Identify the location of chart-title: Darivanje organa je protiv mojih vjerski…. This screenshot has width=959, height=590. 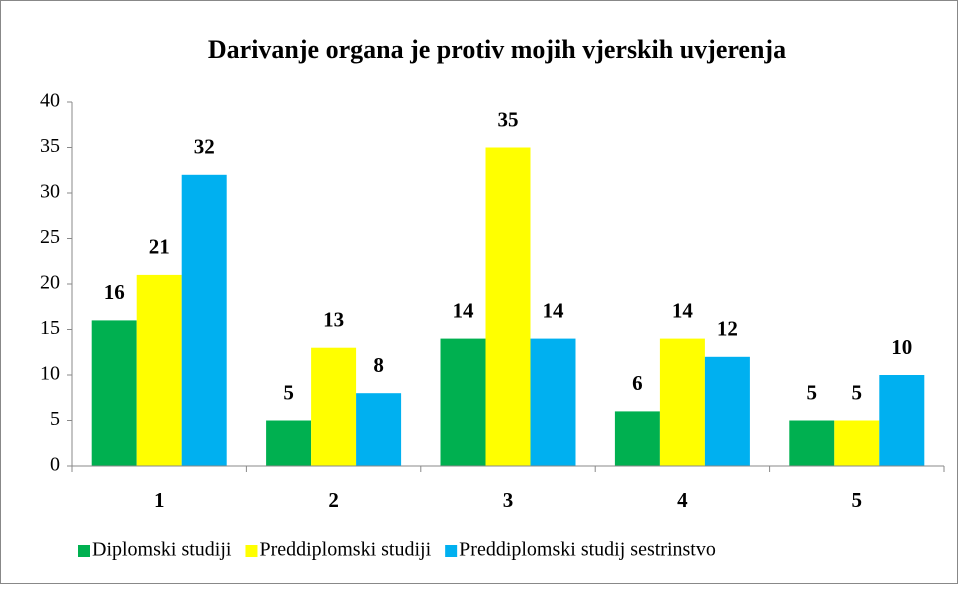
(497, 49).